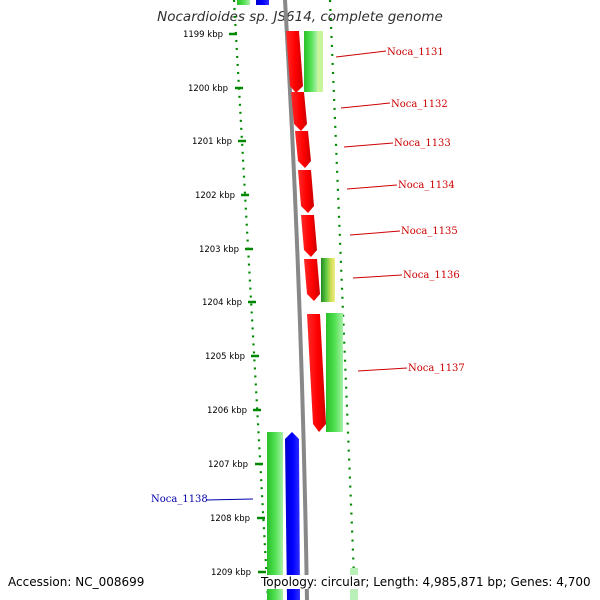 Image resolution: width=600 pixels, height=600 pixels. What do you see at coordinates (419, 104) in the screenshot?
I see `gene-label-noca-1132: Noca_1132` at bounding box center [419, 104].